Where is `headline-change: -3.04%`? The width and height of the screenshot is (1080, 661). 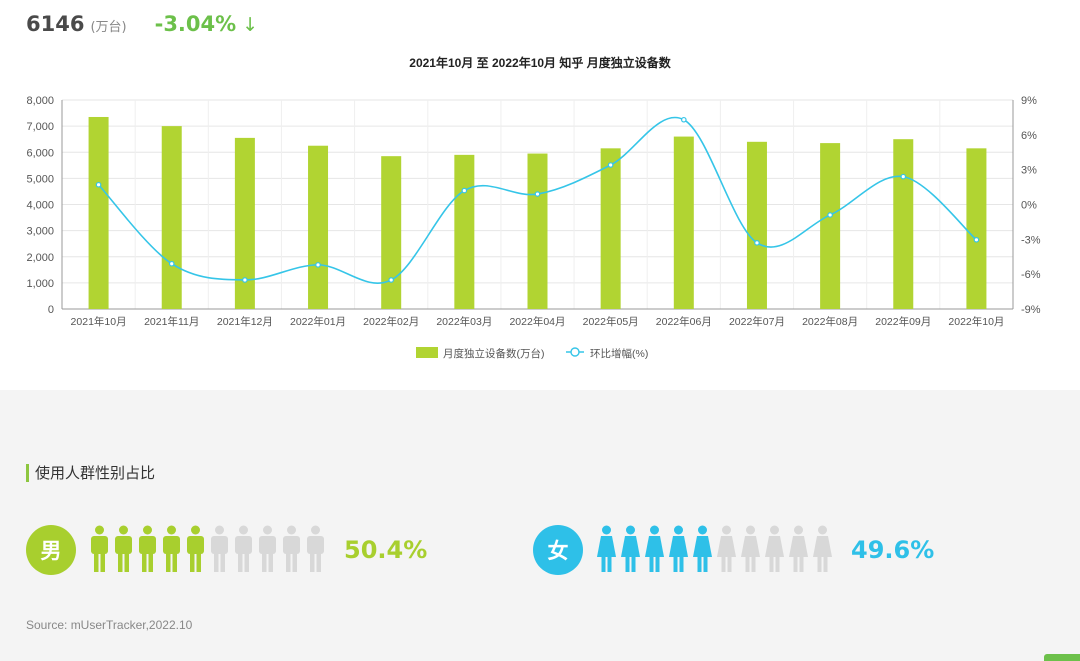
headline-change: -3.04% is located at coordinates (195, 24).